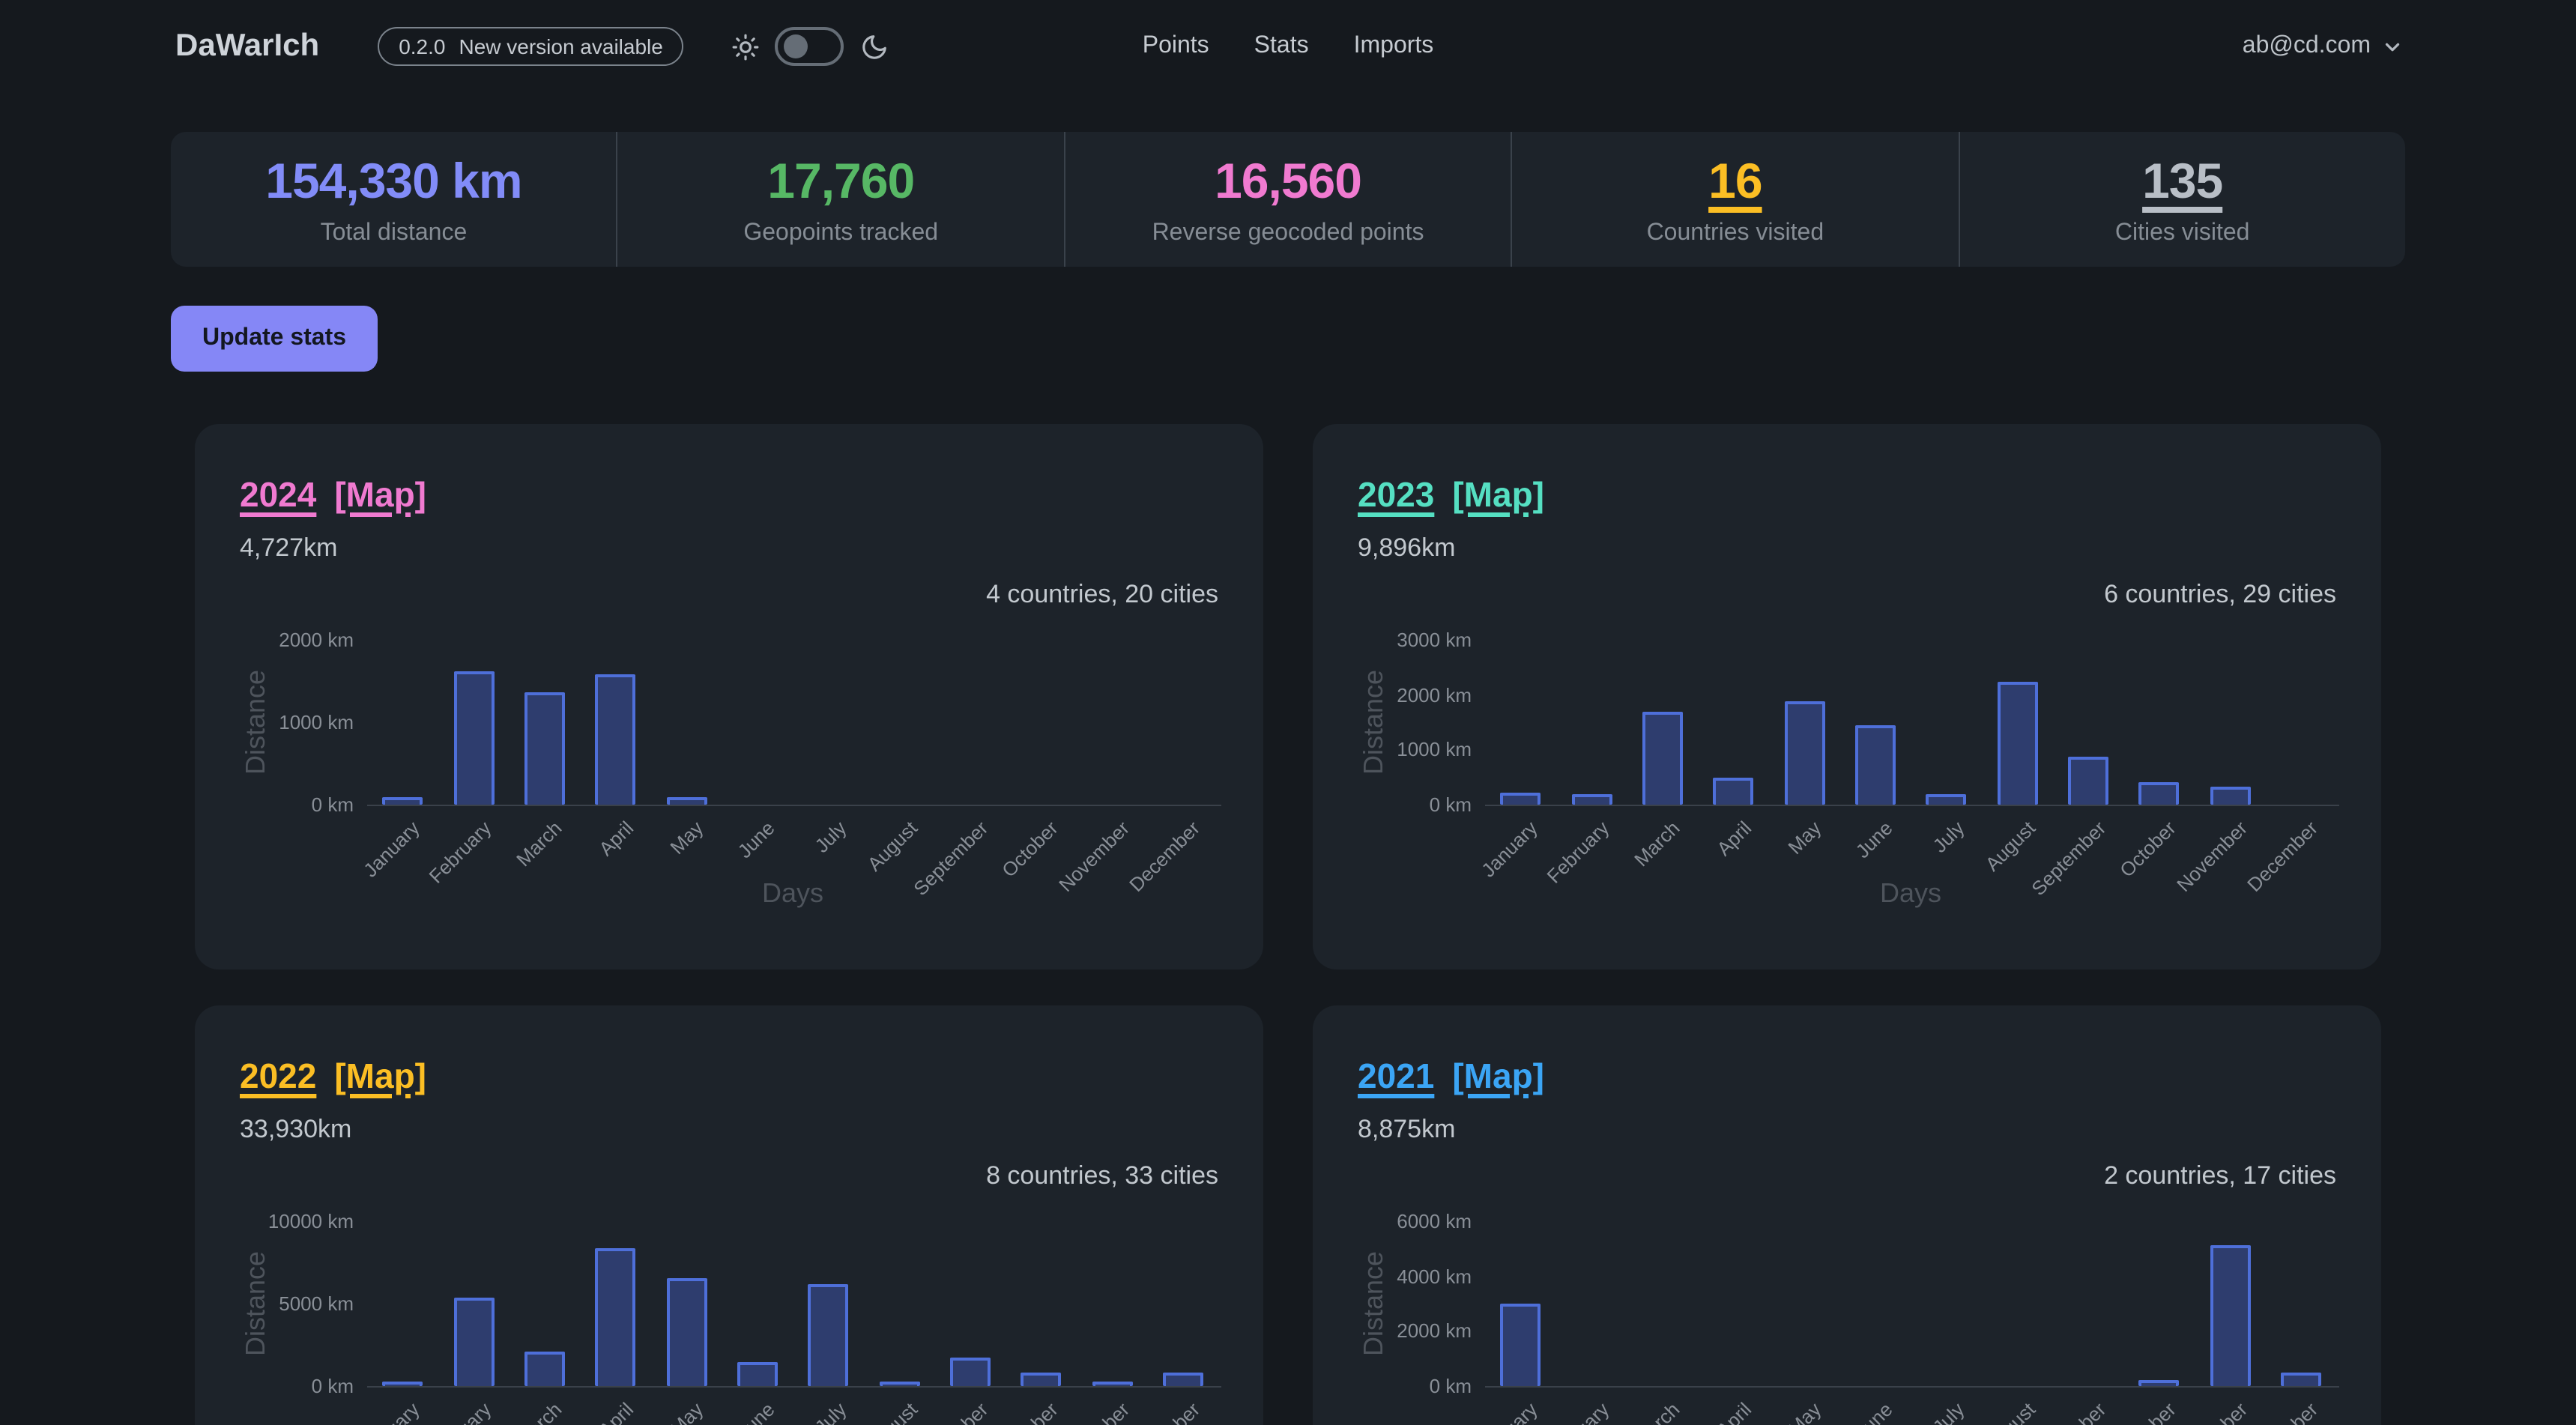  Describe the element at coordinates (1030, 849) in the screenshot. I see `x-tick-label: October` at that location.